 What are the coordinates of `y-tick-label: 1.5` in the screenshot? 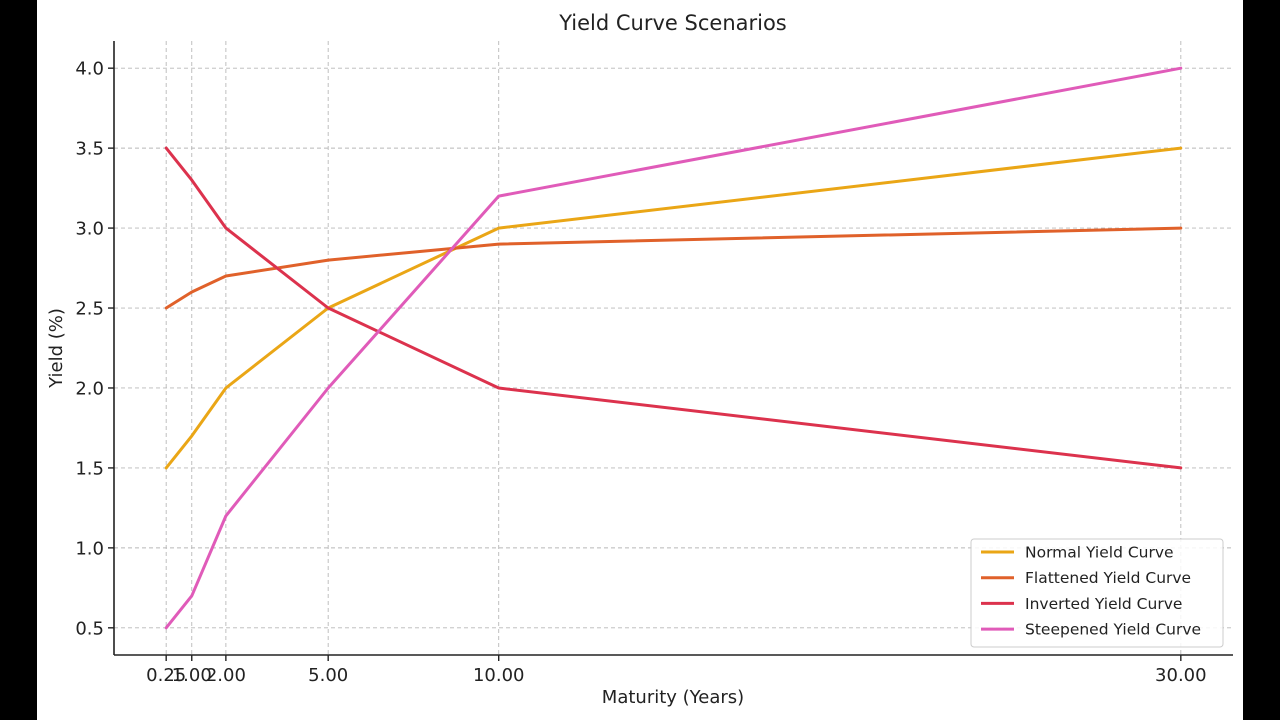 It's located at (89, 468).